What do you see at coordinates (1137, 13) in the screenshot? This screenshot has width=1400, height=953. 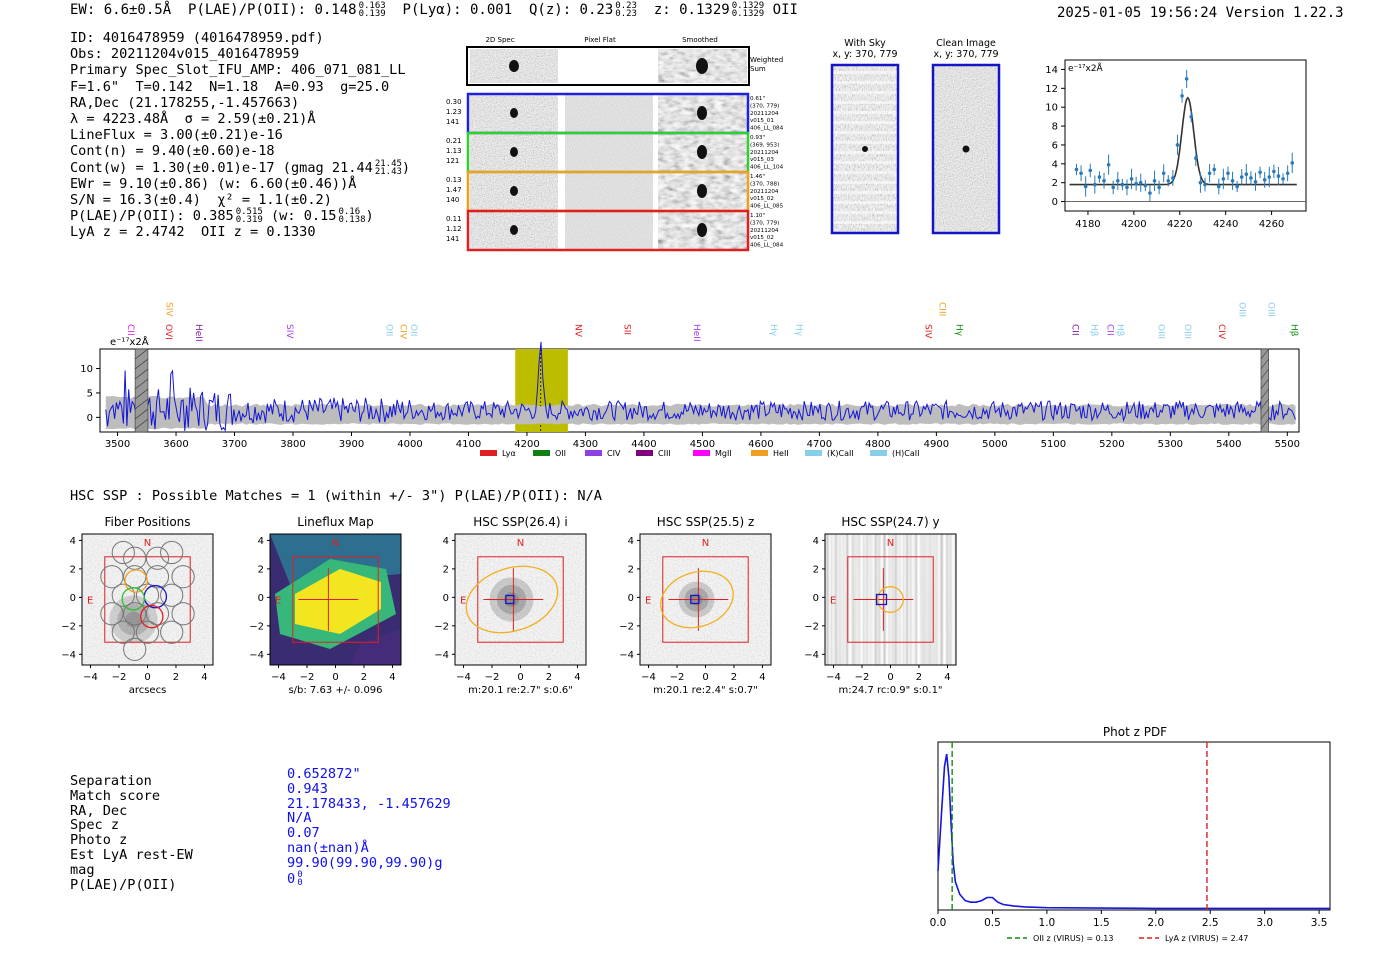 I see `timestamp: 2025-01-05 19:56:24` at bounding box center [1137, 13].